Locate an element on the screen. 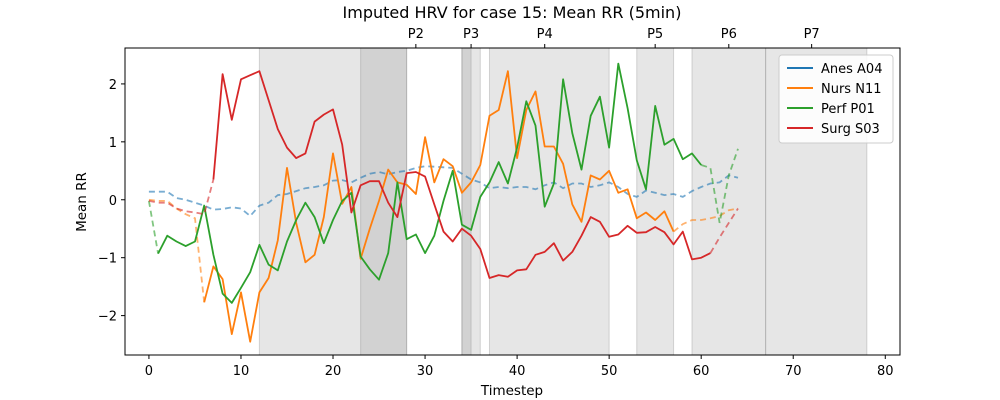 Image resolution: width=1000 pixels, height=400 pixels. y-axis-ticks: −2 −1 0 1 2 is located at coordinates (111, 201).